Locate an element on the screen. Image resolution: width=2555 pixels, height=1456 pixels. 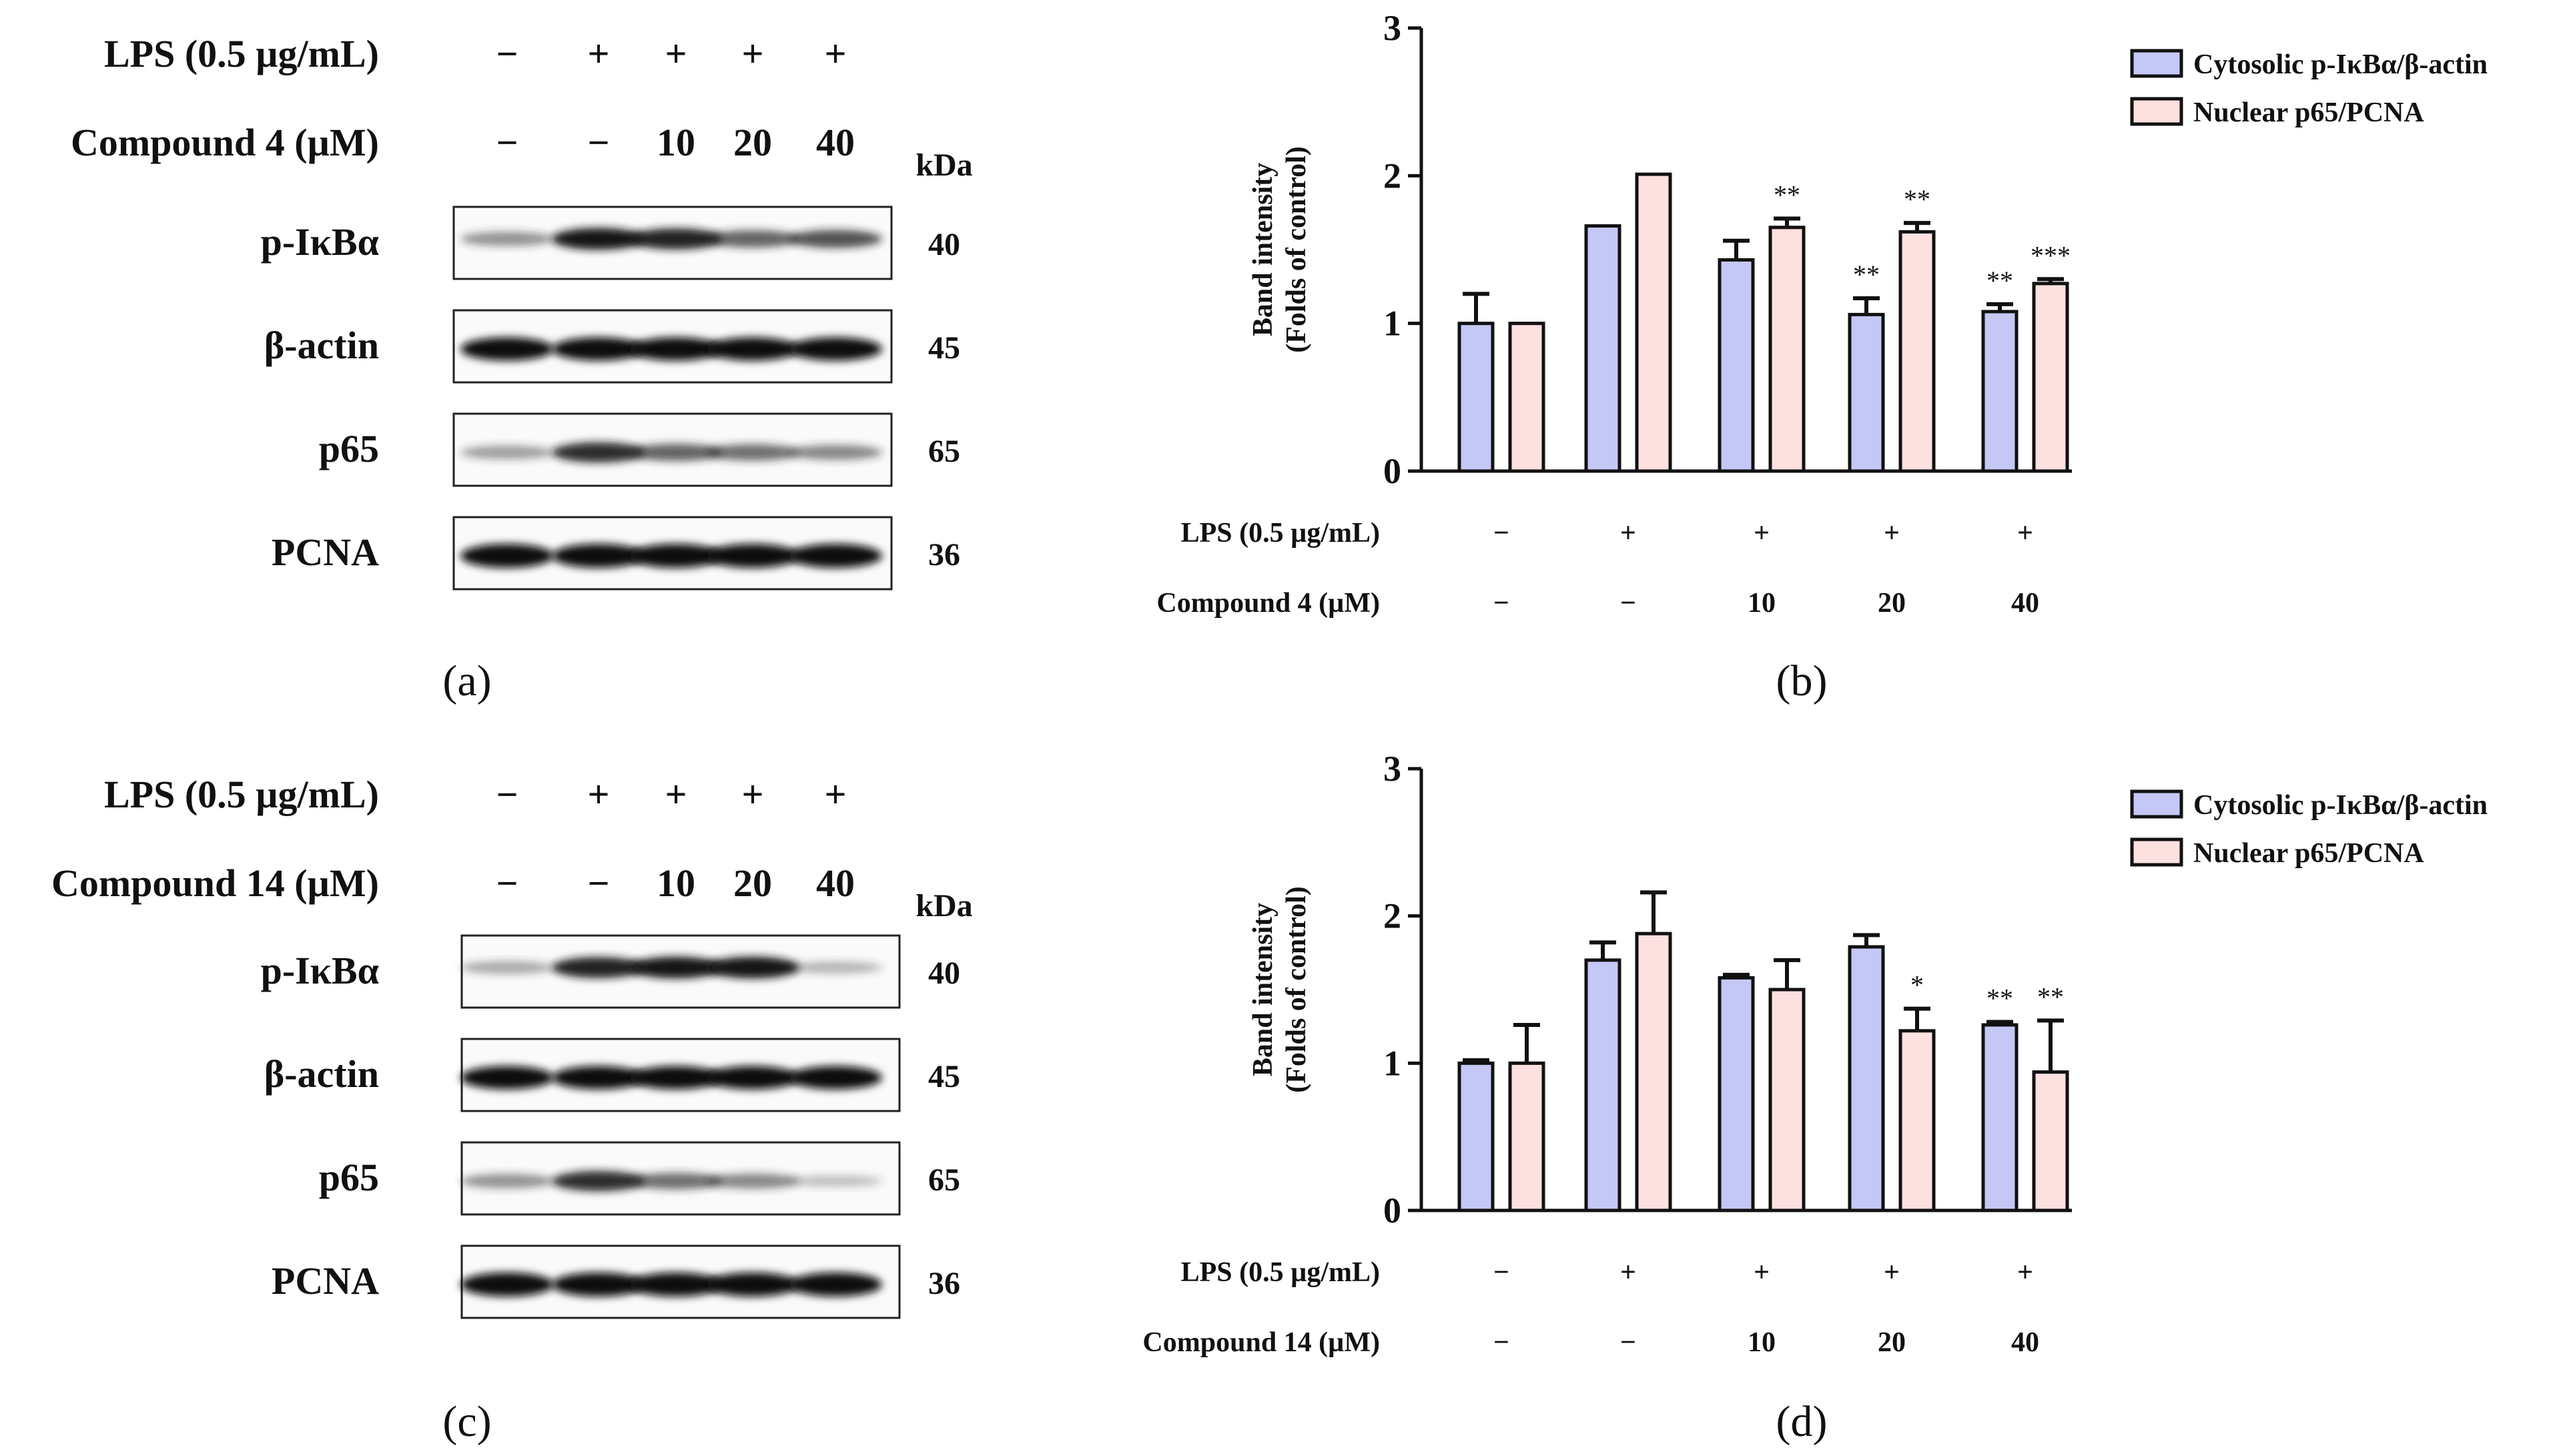
y-tick-label: 2 is located at coordinates (1392, 175).